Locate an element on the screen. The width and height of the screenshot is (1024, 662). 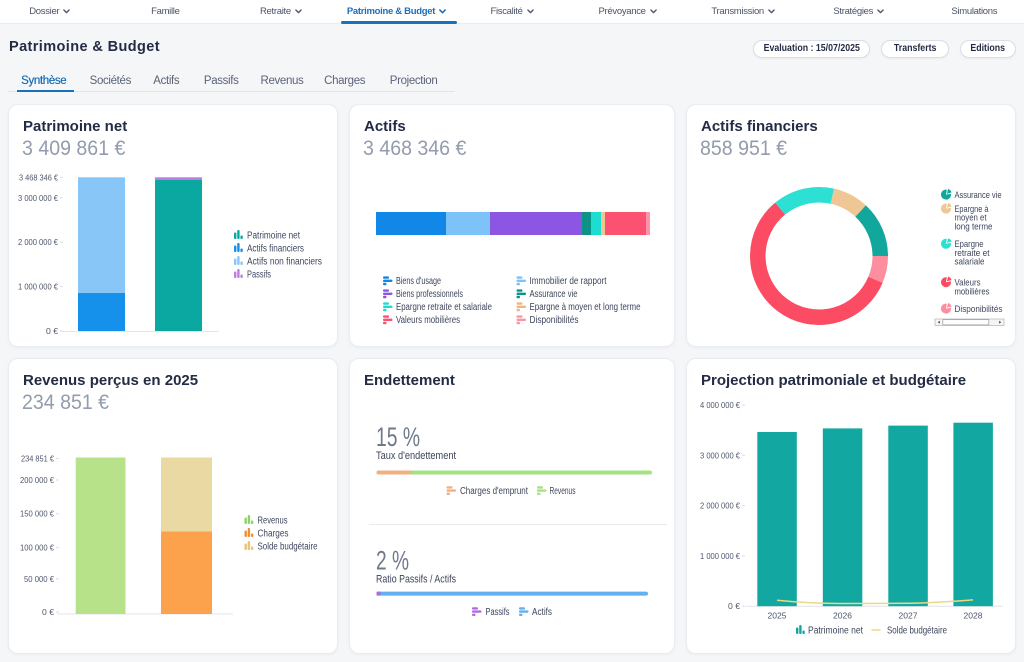
svg-text: retraite et is located at coordinates (972, 253).